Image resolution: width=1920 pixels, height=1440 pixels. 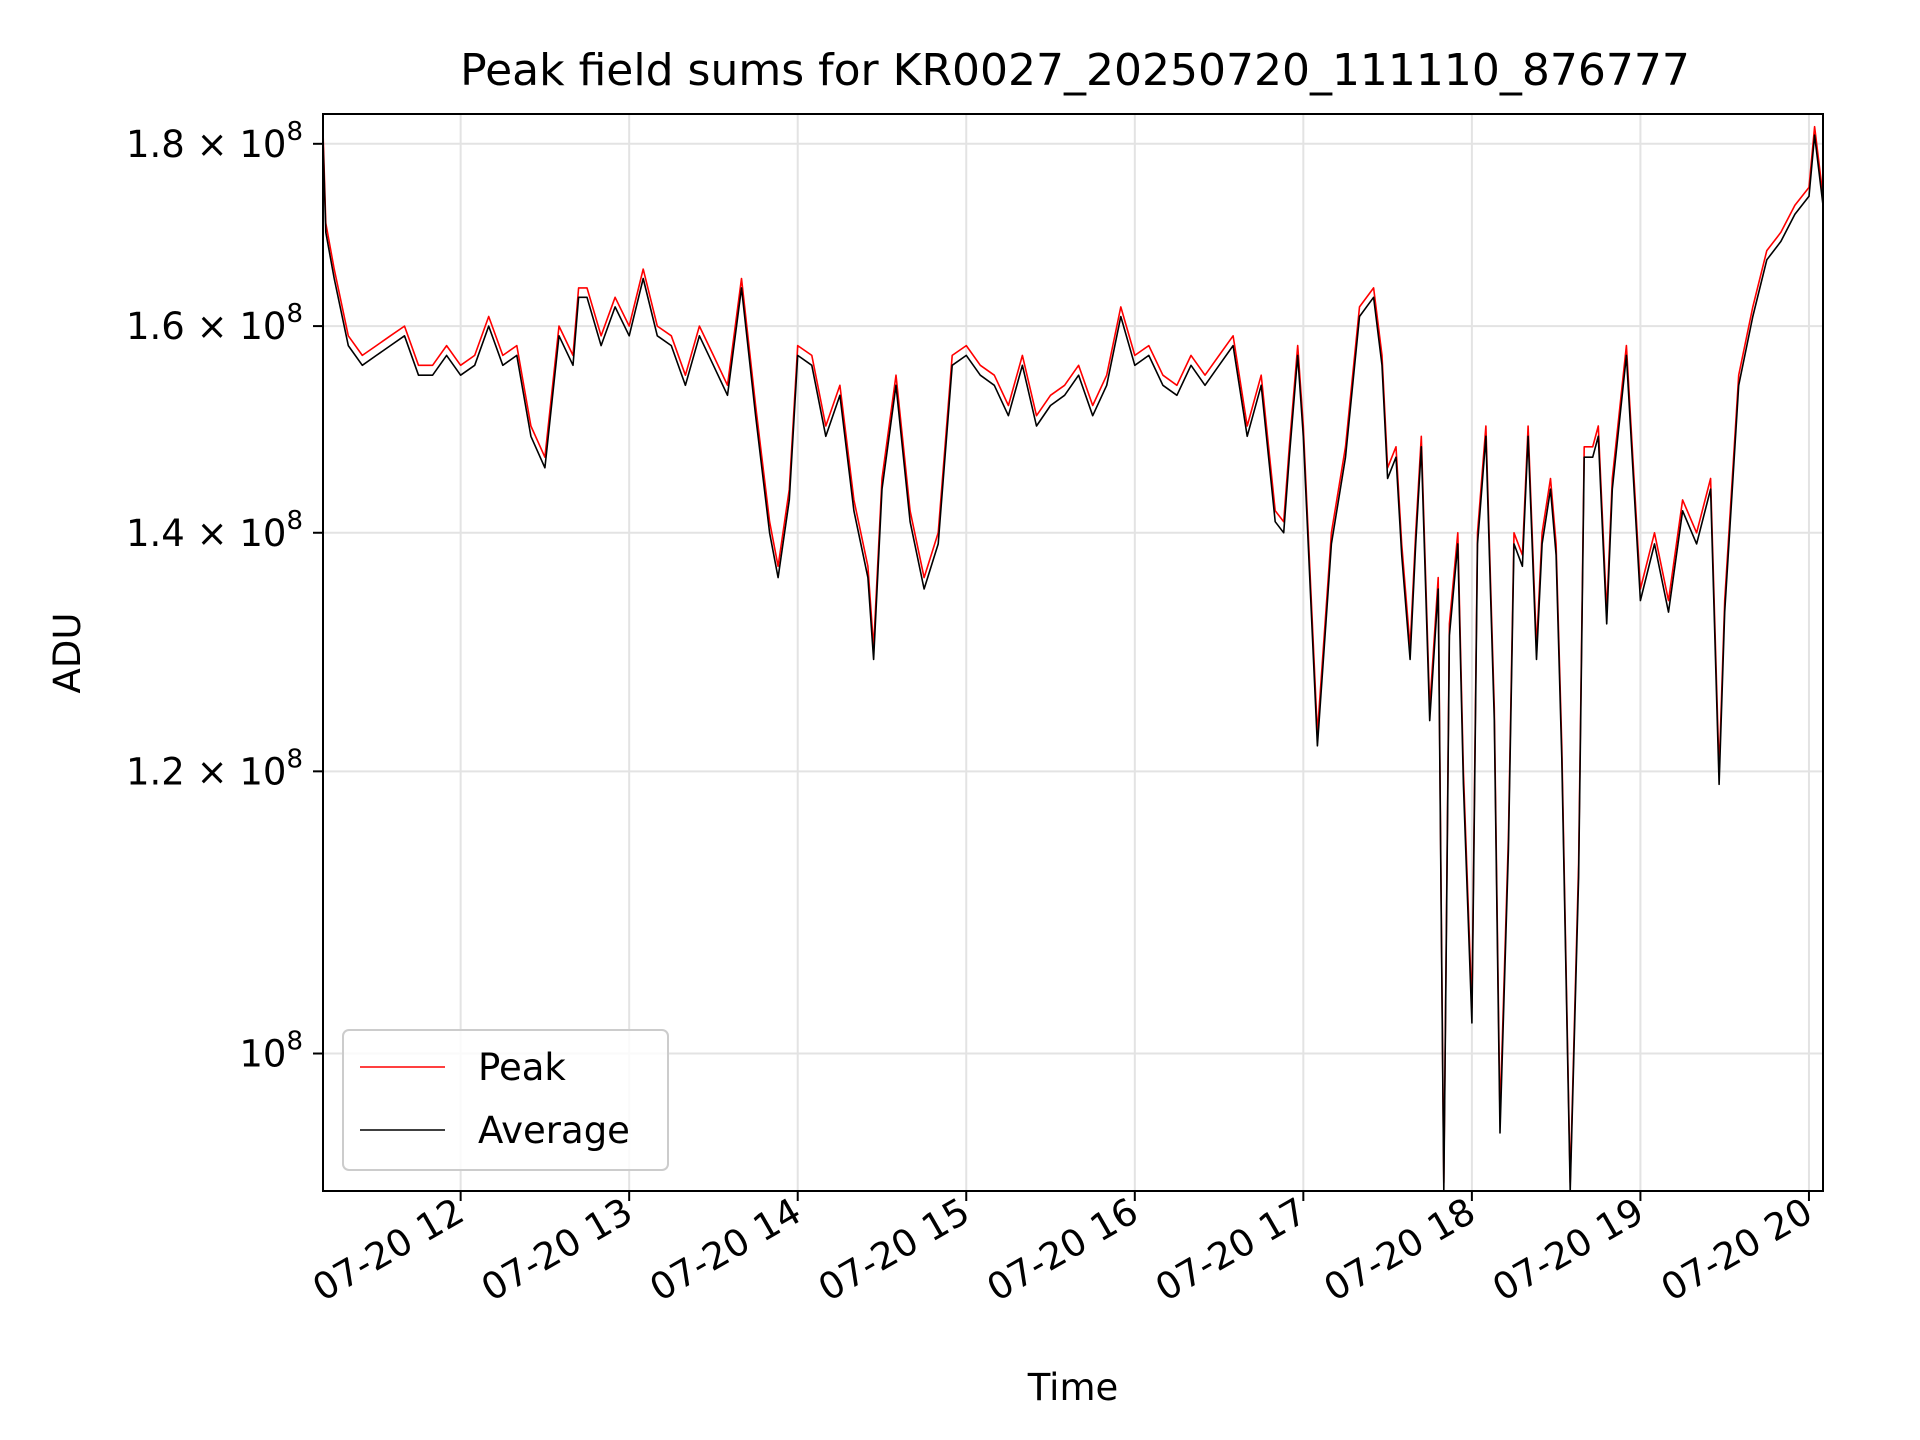 I want to click on y-axis-label: ADU, so click(x=67, y=653).